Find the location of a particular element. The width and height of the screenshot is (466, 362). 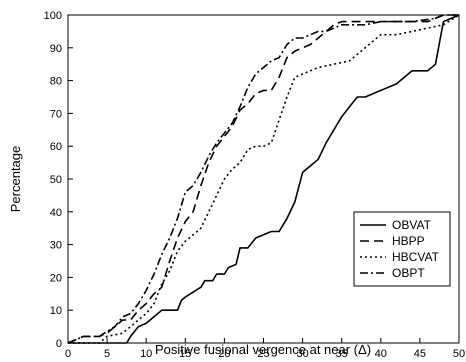

y-tick-label: 40 is located at coordinates (56, 213).